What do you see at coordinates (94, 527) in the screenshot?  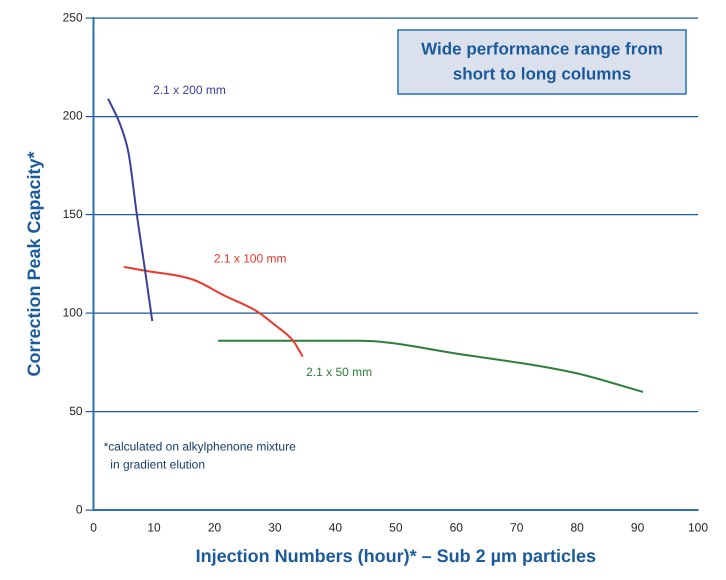 I see `x-tick-label: 0` at bounding box center [94, 527].